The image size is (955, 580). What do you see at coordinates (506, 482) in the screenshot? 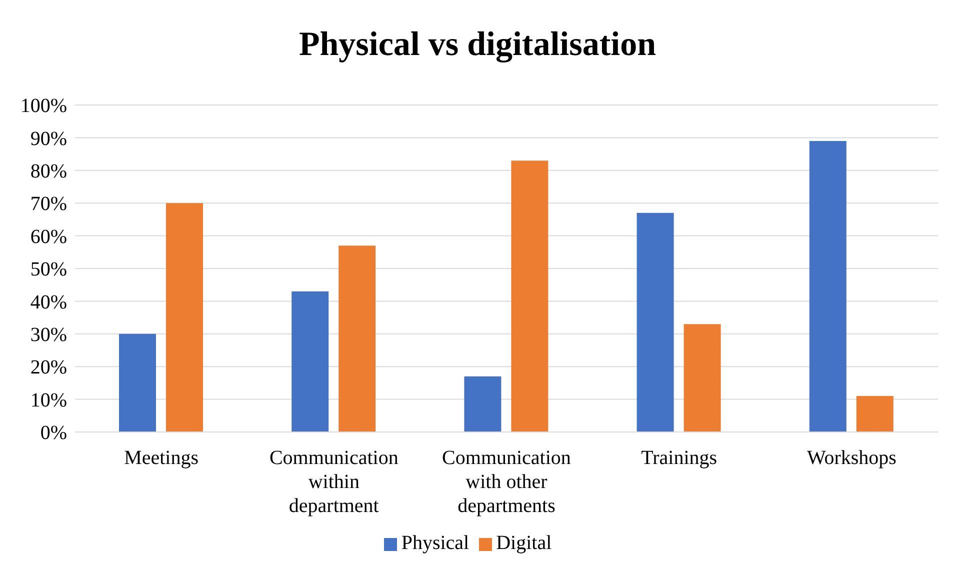
I see `x-tick-label: Communication with other departments` at bounding box center [506, 482].